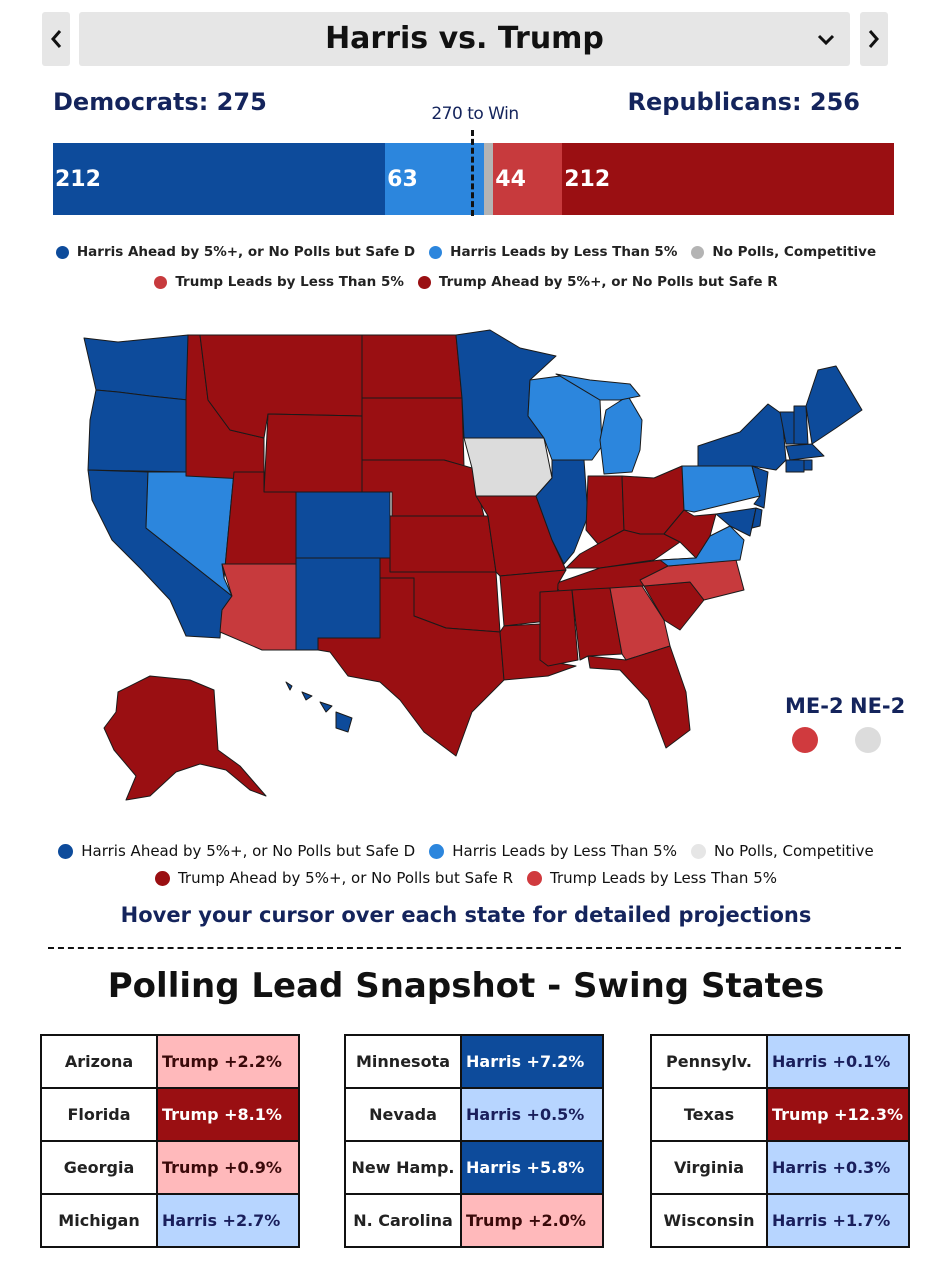 This screenshot has height=1280, width=932. I want to click on table-row: Michigan Harris +2.7%, so click(170, 1220).